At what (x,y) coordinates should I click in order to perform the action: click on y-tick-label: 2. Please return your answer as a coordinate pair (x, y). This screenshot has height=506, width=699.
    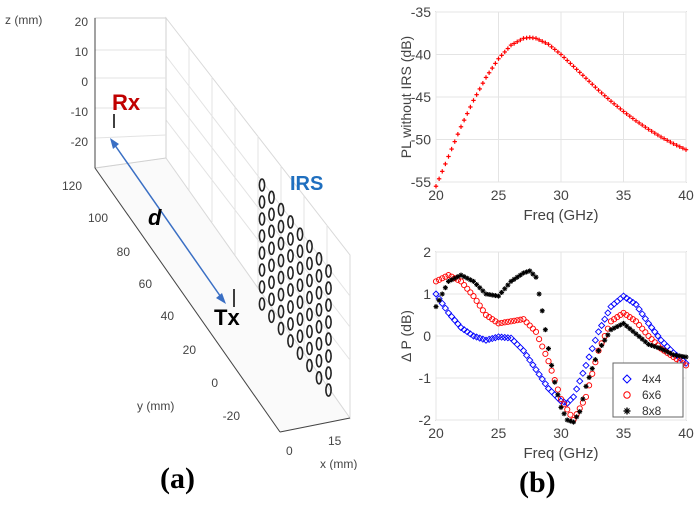
    Looking at the image, I should click on (427, 252).